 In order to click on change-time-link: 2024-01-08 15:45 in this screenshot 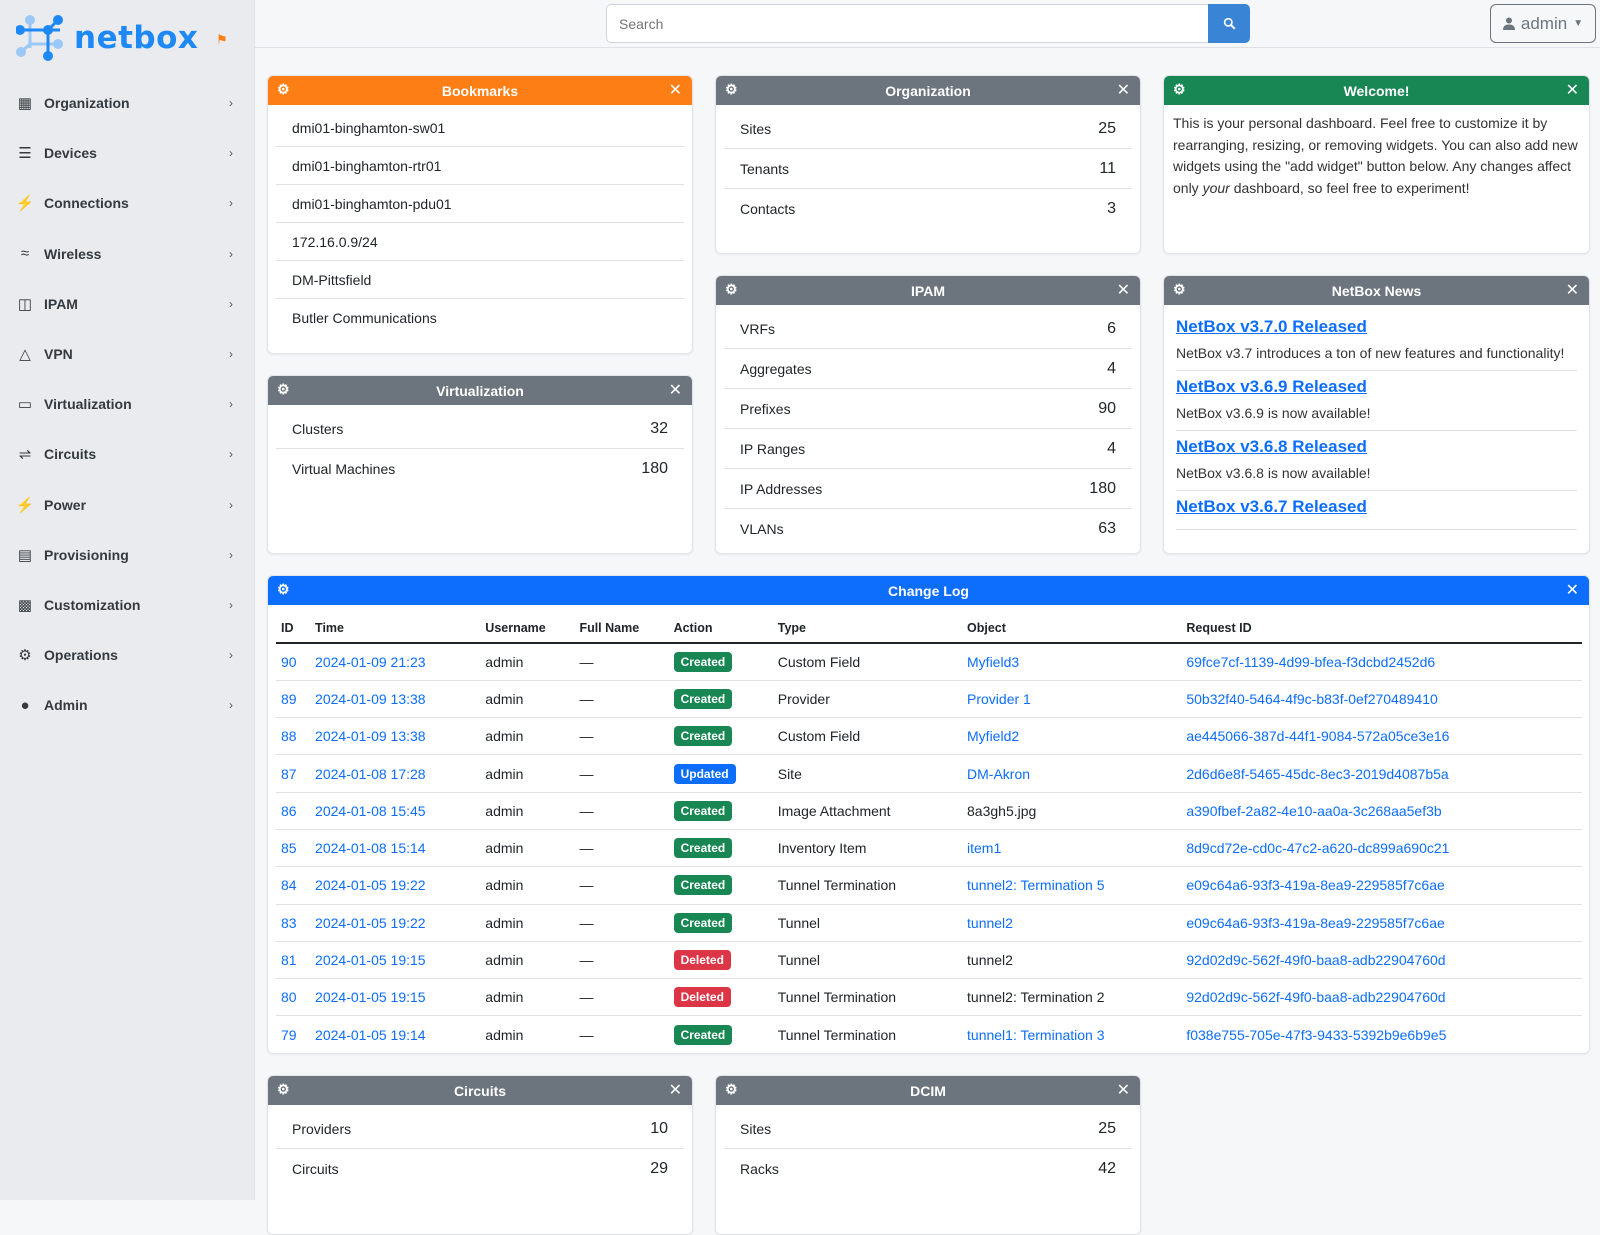, I will do `click(370, 810)`.